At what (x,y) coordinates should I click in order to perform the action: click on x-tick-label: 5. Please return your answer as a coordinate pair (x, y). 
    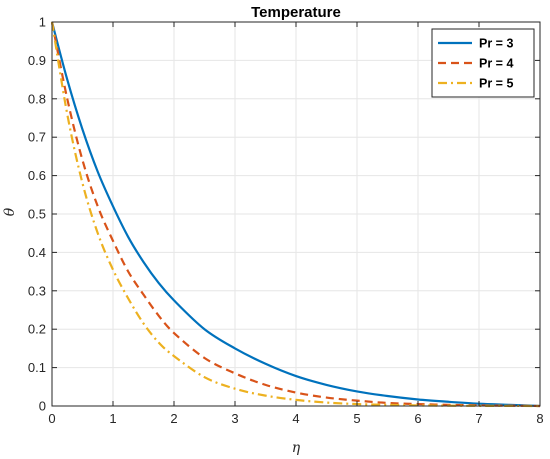
    Looking at the image, I should click on (356, 418).